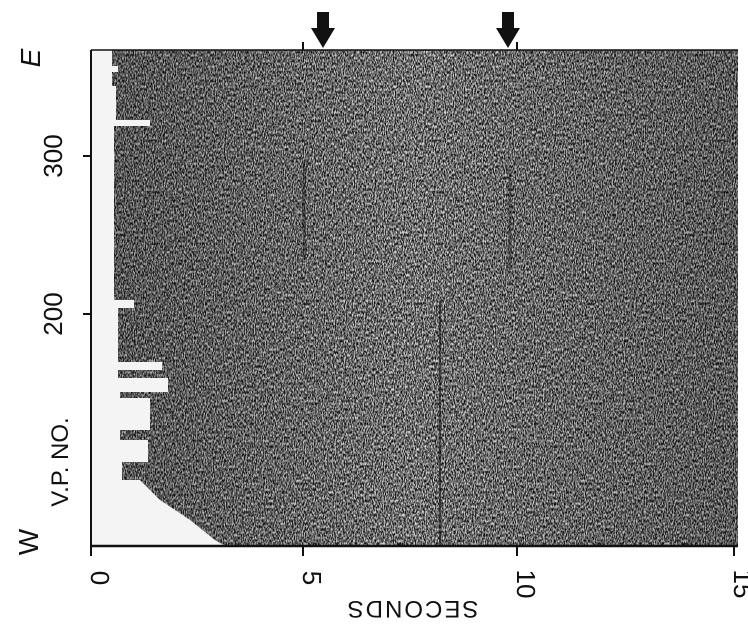  I want to click on east-label: E, so click(30, 57).